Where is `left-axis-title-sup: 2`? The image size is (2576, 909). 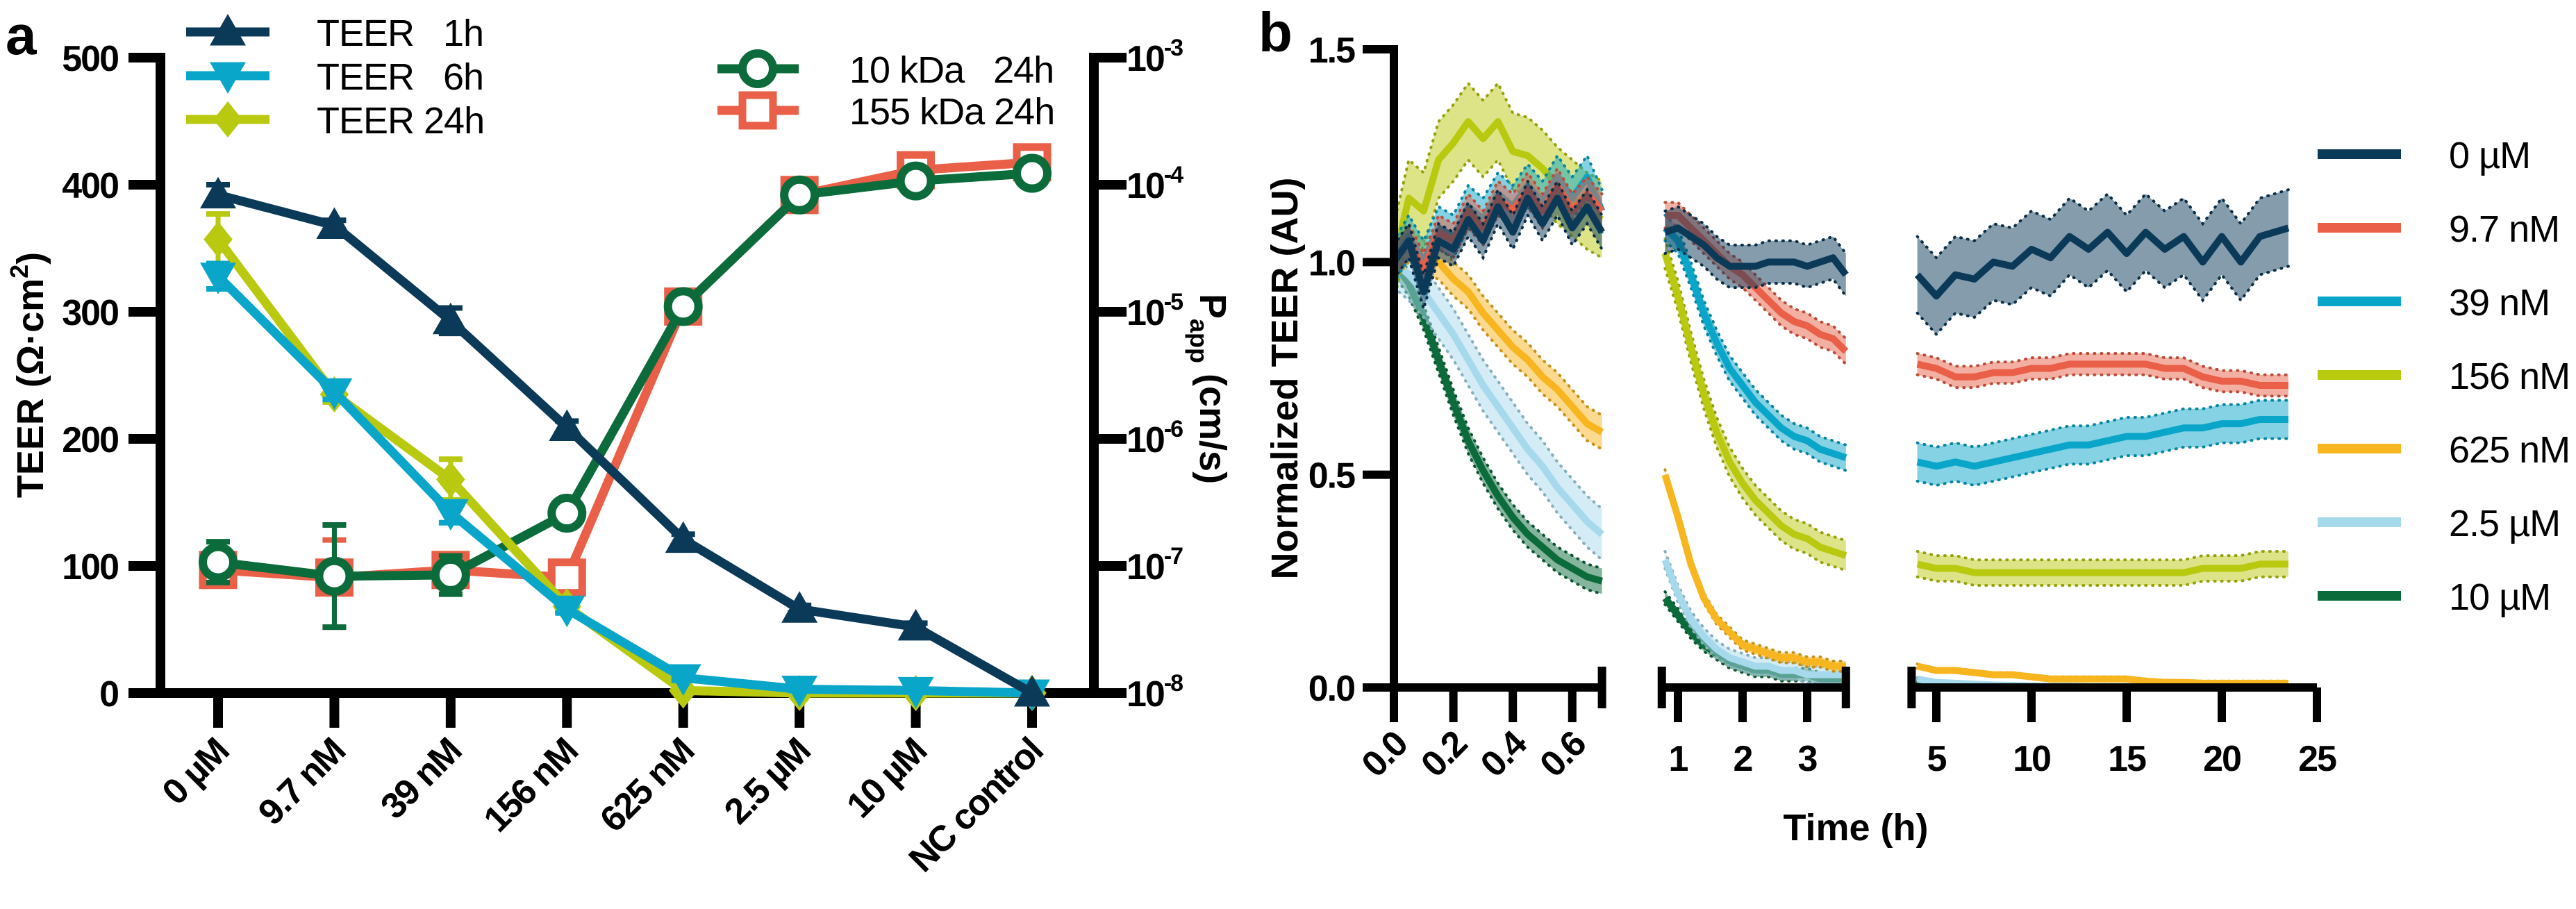
left-axis-title-sup: 2 is located at coordinates (19, 272).